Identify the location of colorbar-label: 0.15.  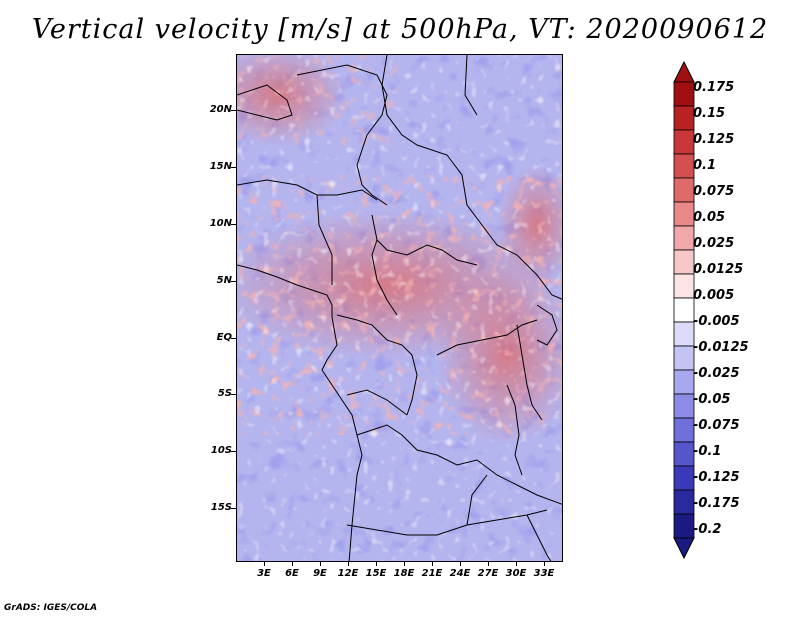
(709, 113).